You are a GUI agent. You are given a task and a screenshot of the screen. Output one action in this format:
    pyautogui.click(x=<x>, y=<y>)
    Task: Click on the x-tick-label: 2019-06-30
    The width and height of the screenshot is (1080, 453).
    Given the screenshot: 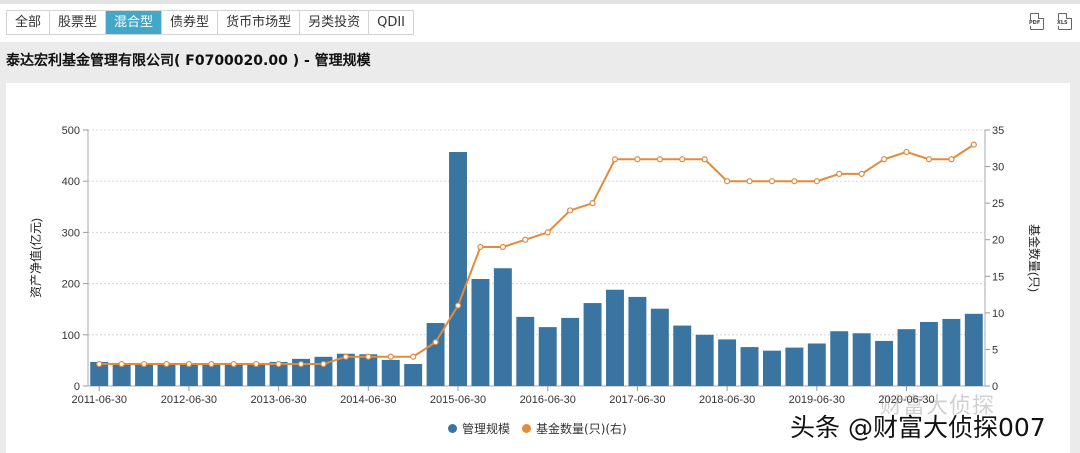 What is the action you would take?
    pyautogui.click(x=817, y=400)
    